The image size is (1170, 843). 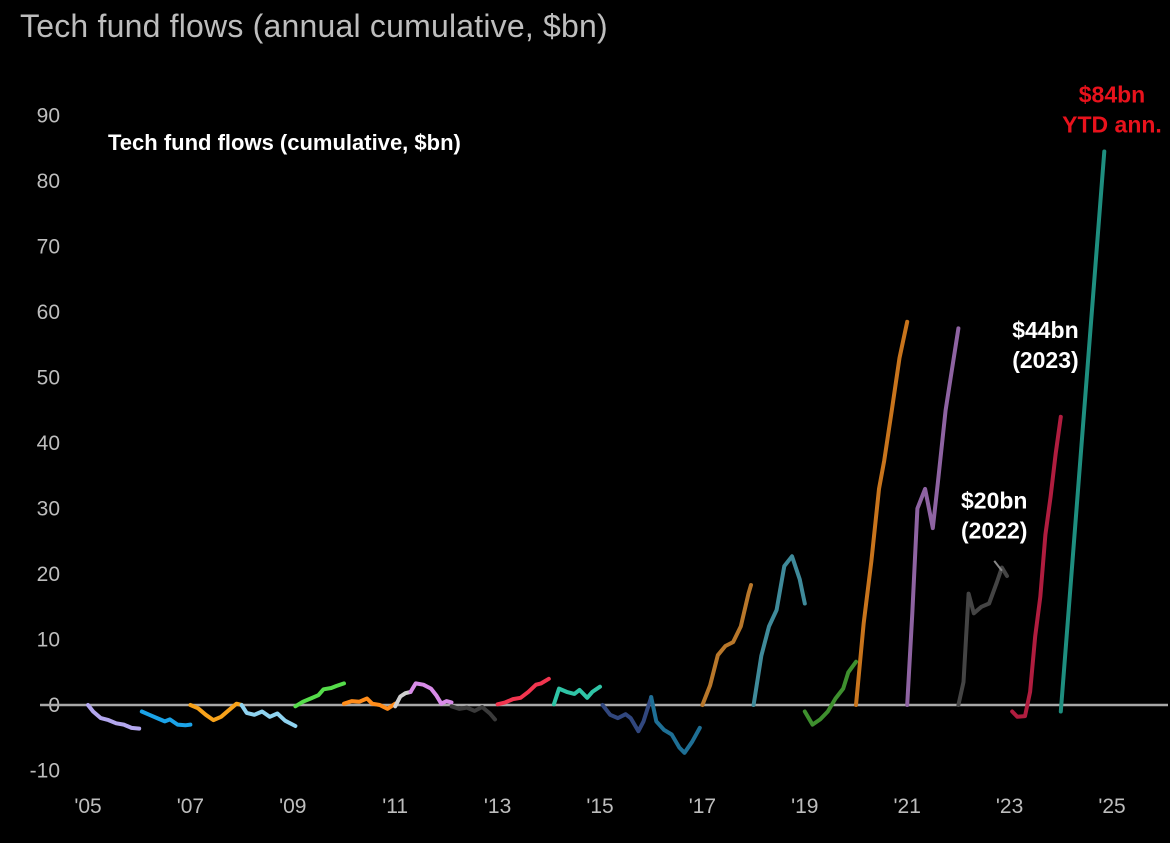 I want to click on x-tick-label: '17, so click(x=702, y=806).